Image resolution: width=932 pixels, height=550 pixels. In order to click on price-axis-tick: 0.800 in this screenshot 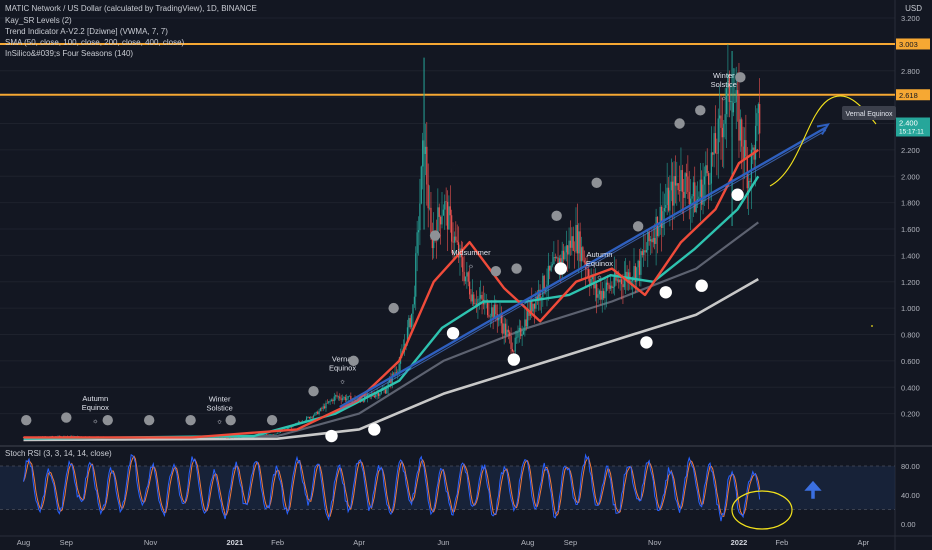, I will do `click(910, 335)`.